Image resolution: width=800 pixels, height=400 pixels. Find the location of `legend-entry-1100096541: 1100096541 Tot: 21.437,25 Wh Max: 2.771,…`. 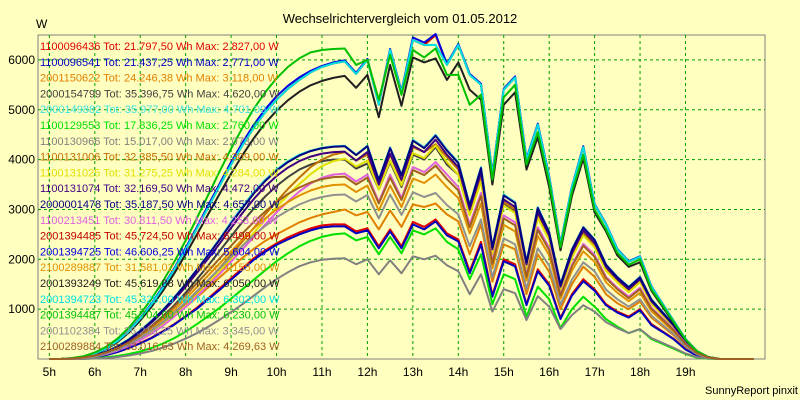

legend-entry-1100096541: 1100096541 Tot: 21.437,25 Wh Max: 2.771,… is located at coordinates (159, 63).